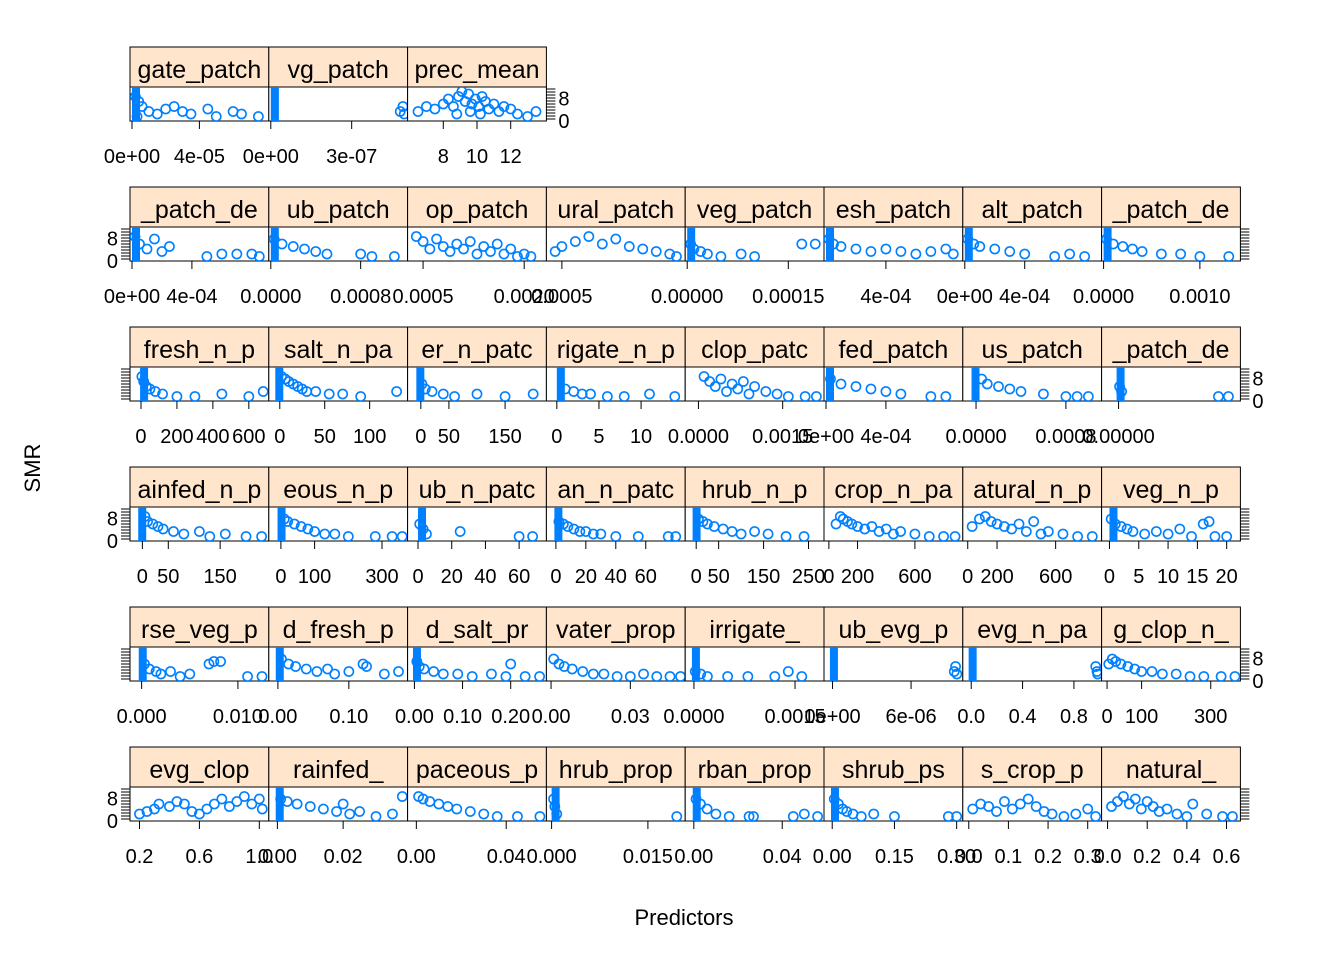 The image size is (1344, 960). I want to click on x-tick-label: 600, so click(914, 577).